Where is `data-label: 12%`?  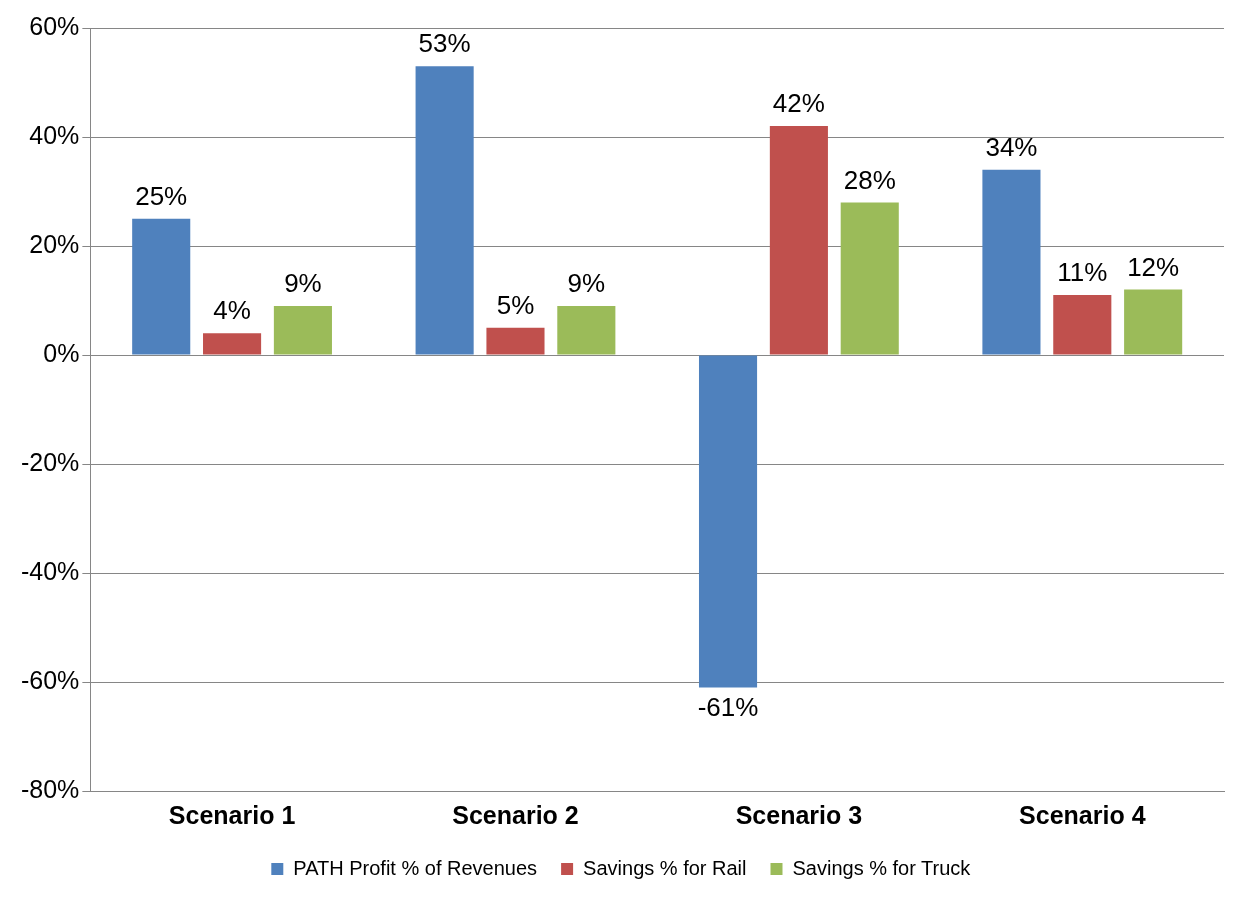 data-label: 12% is located at coordinates (1153, 266).